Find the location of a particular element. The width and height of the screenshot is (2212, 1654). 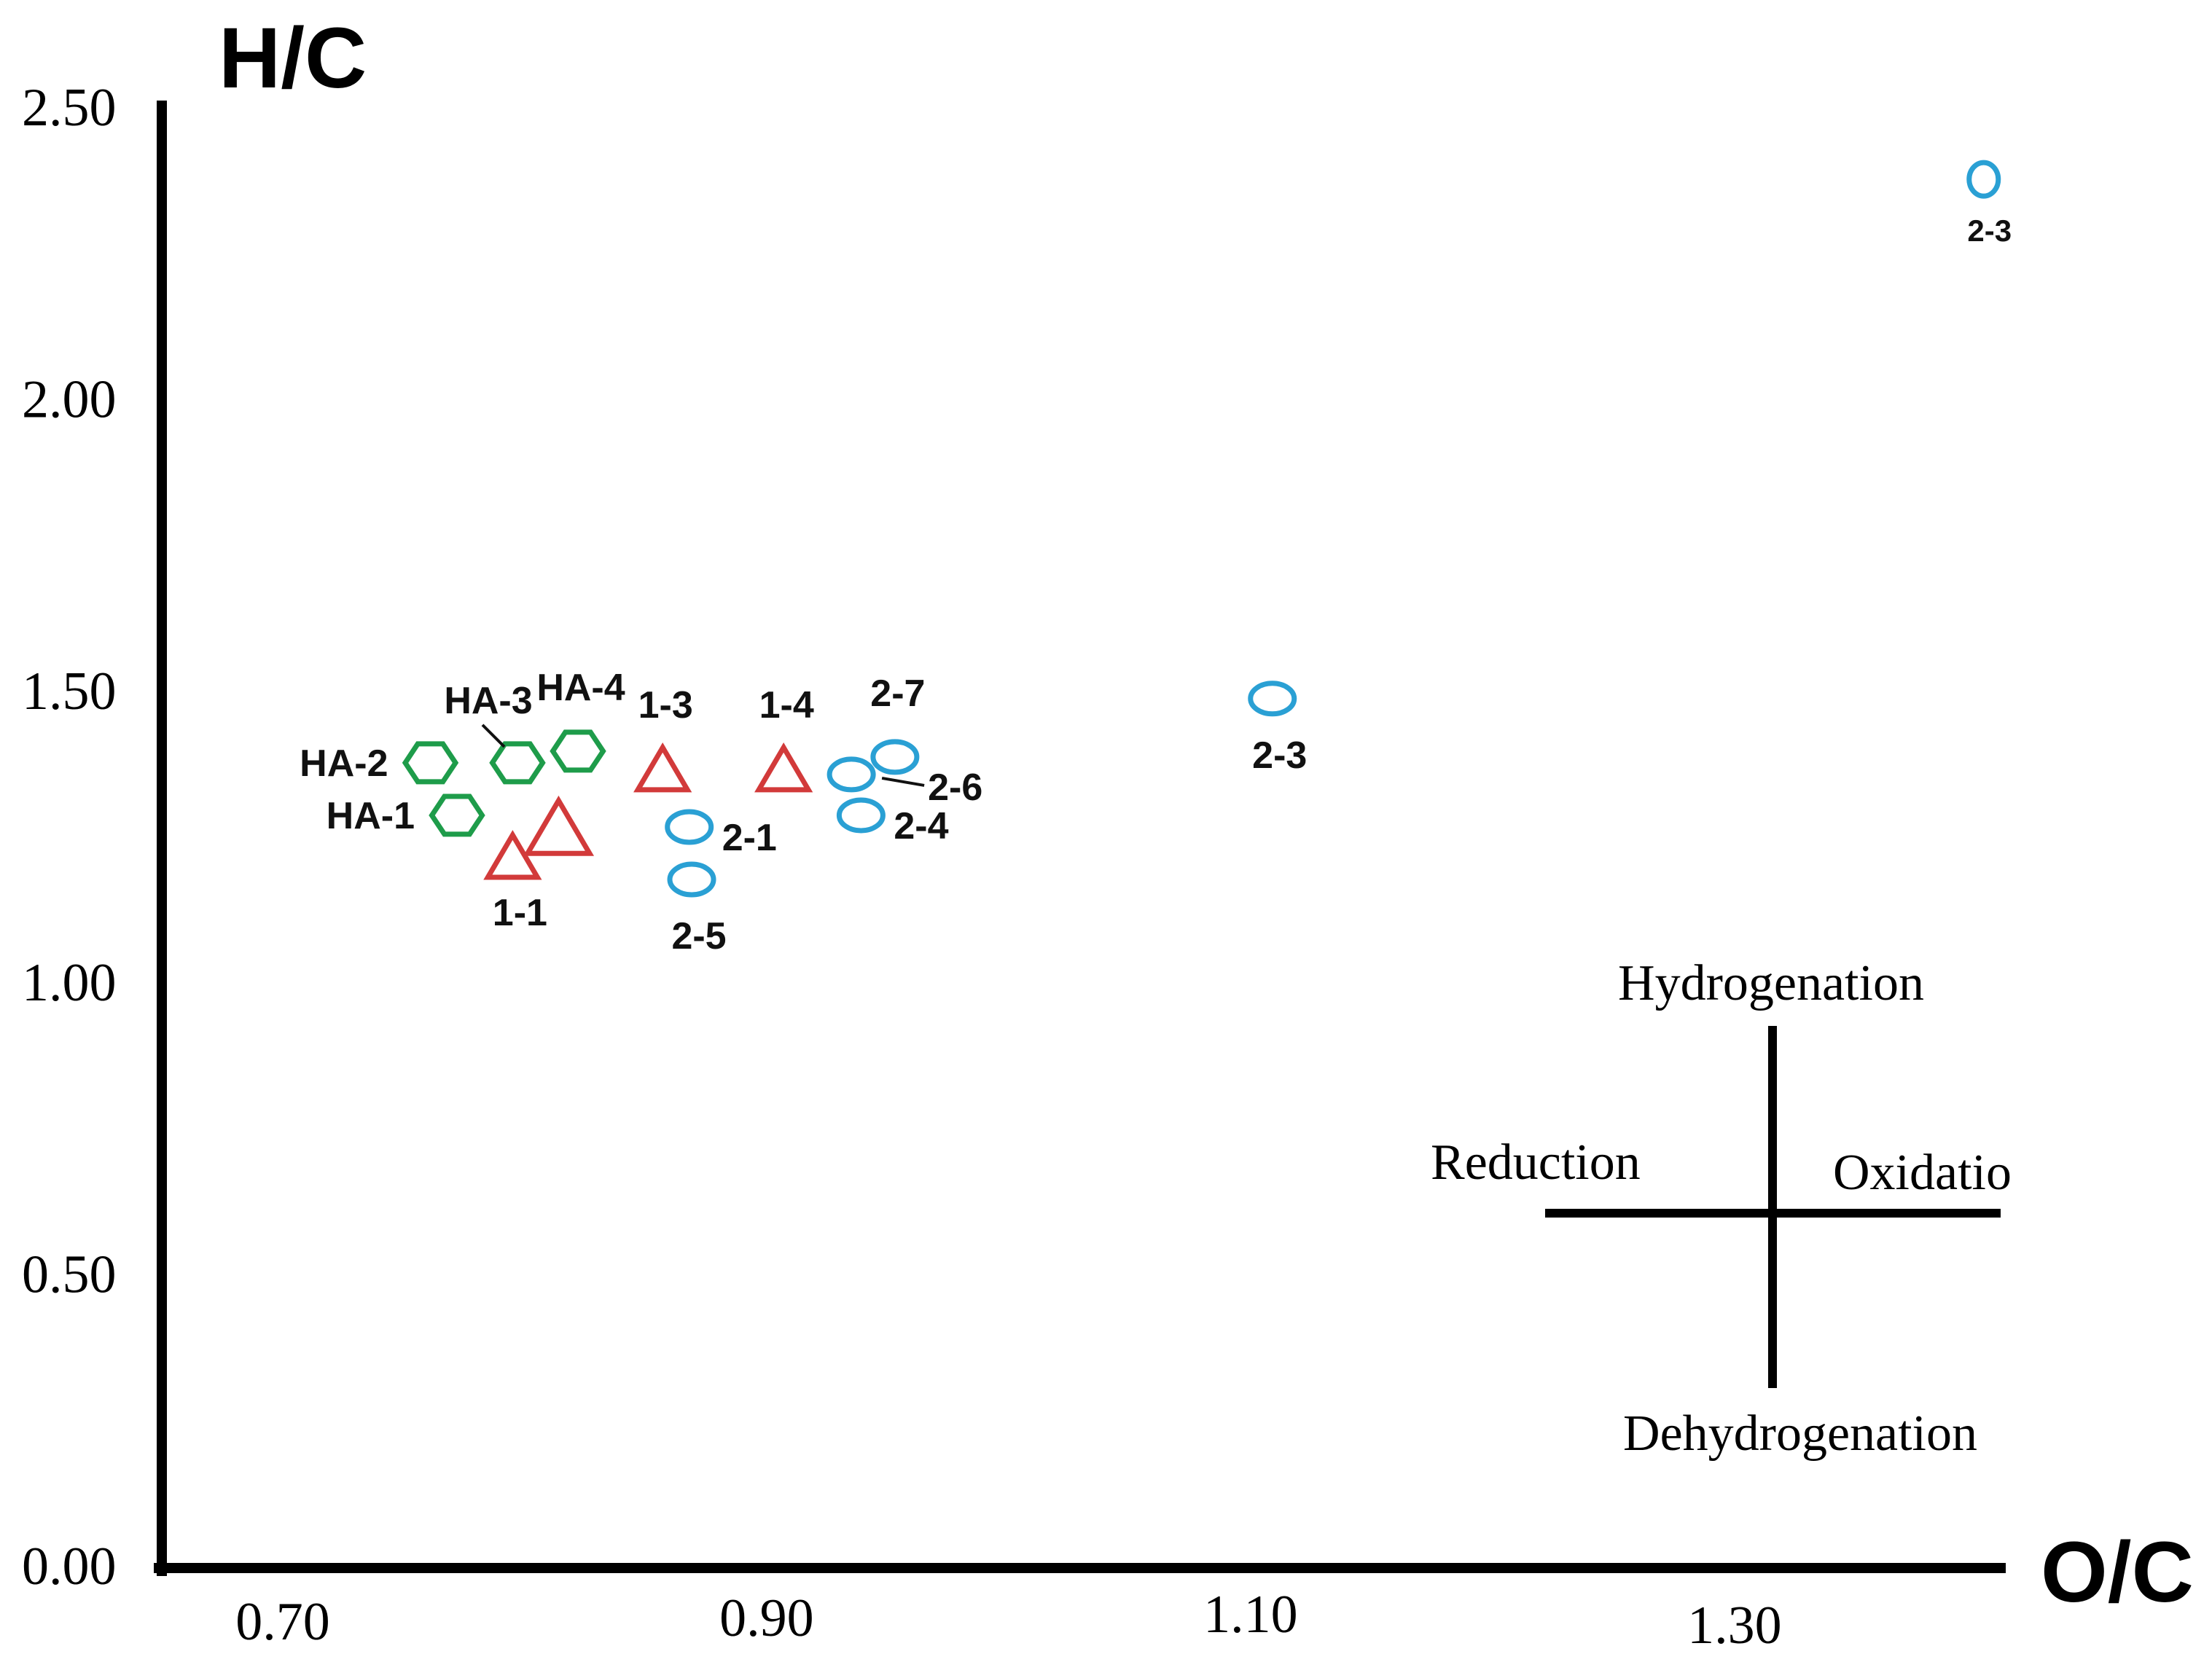

x-tick-label: 1.30 is located at coordinates (1734, 1625).